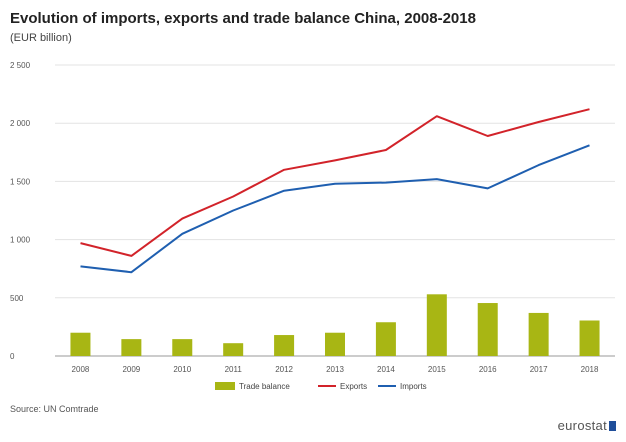  Describe the element at coordinates (284, 369) in the screenshot. I see `x-tick-label: 2012` at that location.